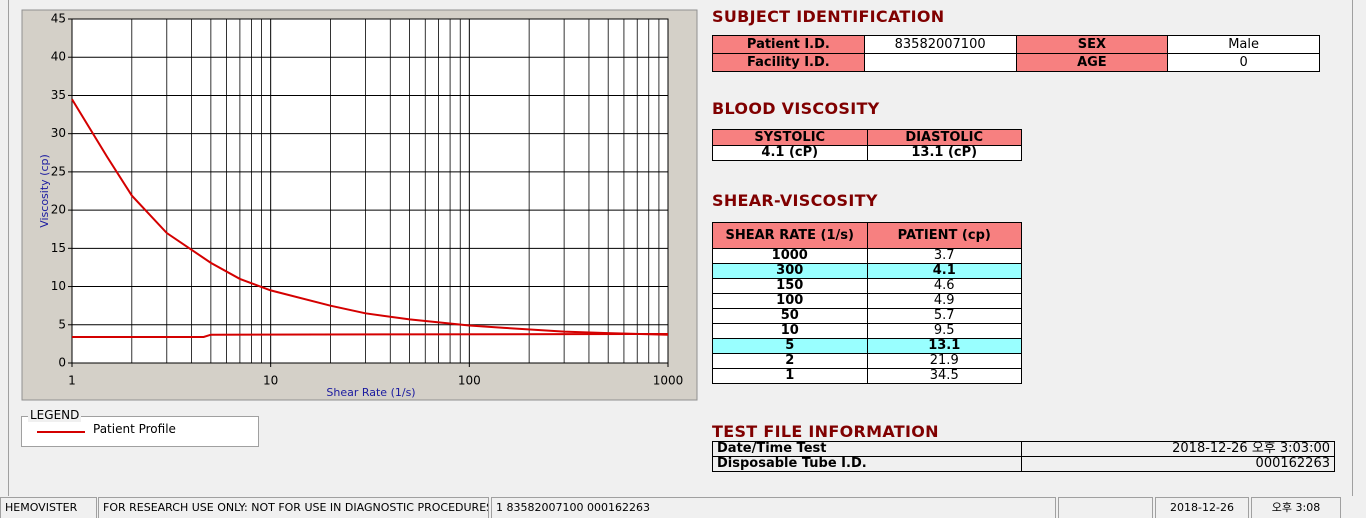 Image resolution: width=1366 pixels, height=518 pixels. I want to click on label: Date/Time Test, so click(867, 449).